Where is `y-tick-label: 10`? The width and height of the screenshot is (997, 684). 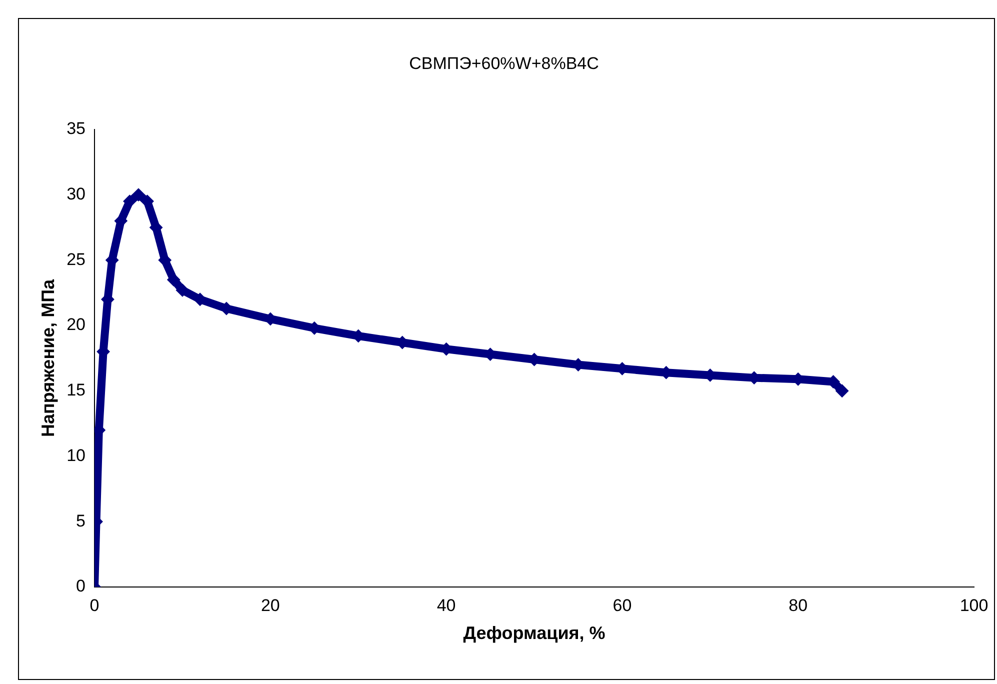
y-tick-label: 10 is located at coordinates (76, 455).